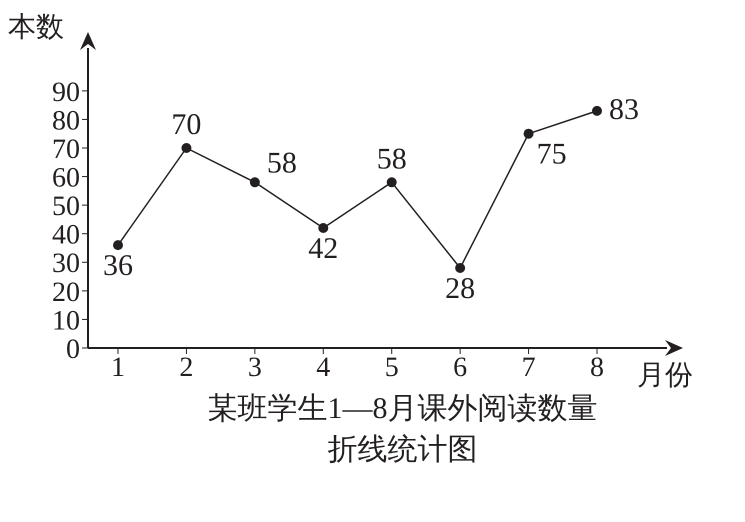 The height and width of the screenshot is (522, 745). What do you see at coordinates (460, 288) in the screenshot?
I see `data-label: 28` at bounding box center [460, 288].